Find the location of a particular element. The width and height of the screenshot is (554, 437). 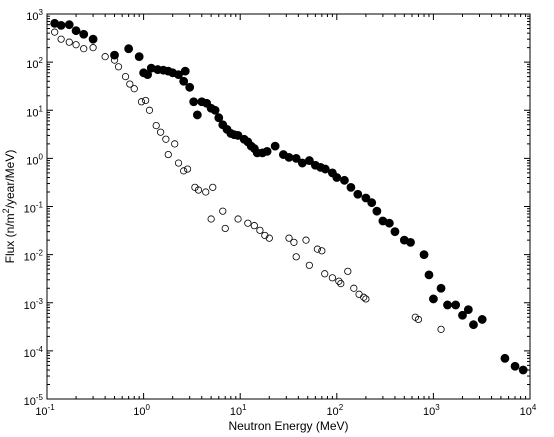

y-tick-label: 10⁻⁴ is located at coordinates (34, 352).